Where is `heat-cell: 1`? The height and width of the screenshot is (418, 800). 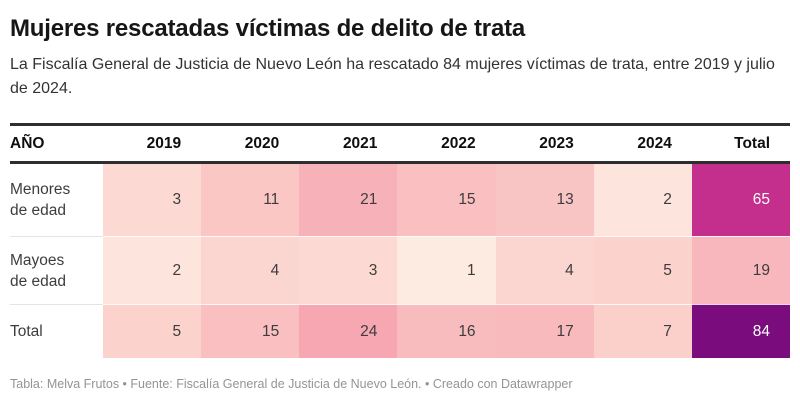
heat-cell: 1 is located at coordinates (446, 270).